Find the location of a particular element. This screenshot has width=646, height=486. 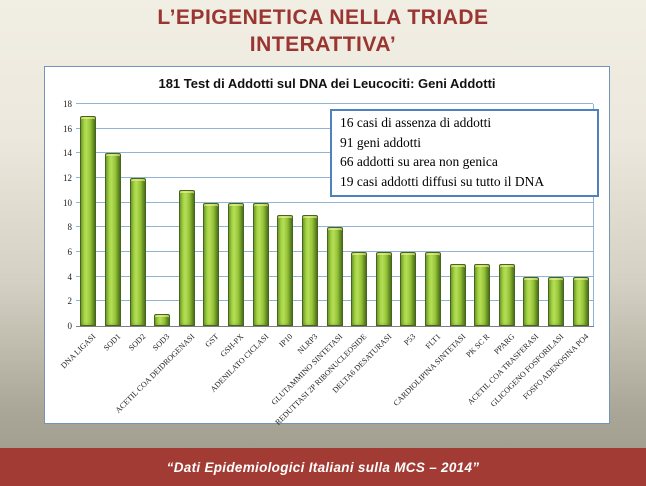

bar-sod3 is located at coordinates (162, 319).